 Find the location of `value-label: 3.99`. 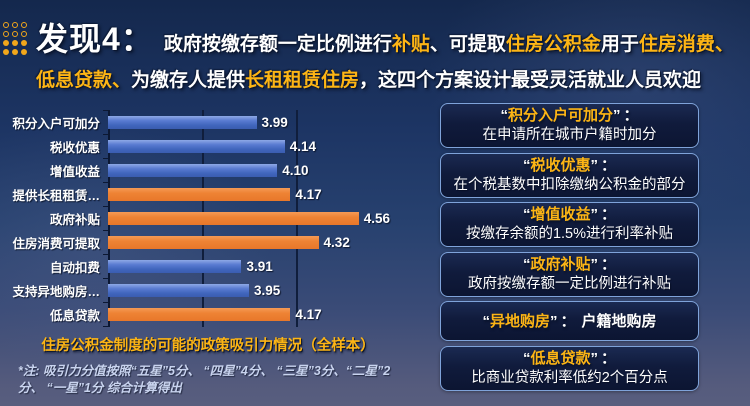

value-label: 3.99 is located at coordinates (274, 122).